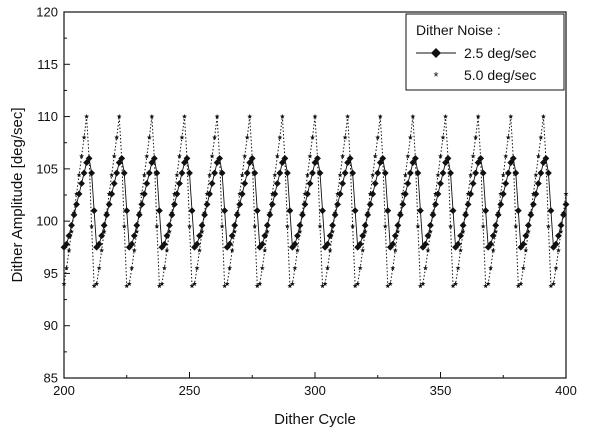  I want to click on legend-entry-2-5: 2.5 deg/sec, so click(500, 53).